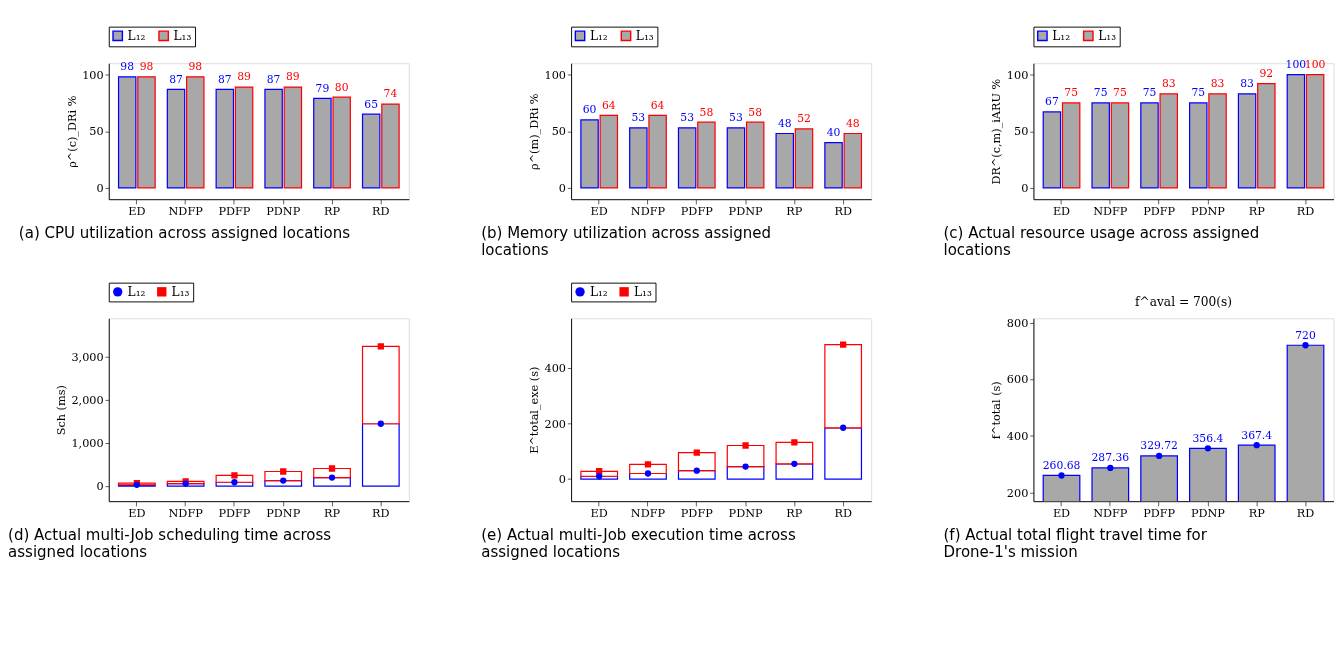 Image resolution: width=1342 pixels, height=665 pixels. What do you see at coordinates (852, 123) in the screenshot?
I see `data-label: 48` at bounding box center [852, 123].